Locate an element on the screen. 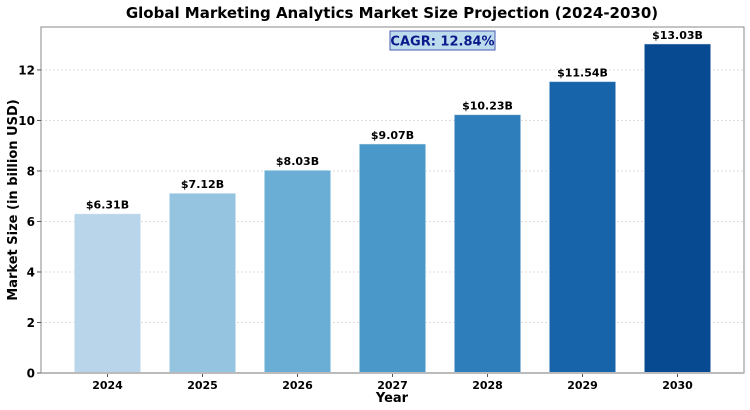 The width and height of the screenshot is (750, 410). bar-2027 is located at coordinates (392, 258).